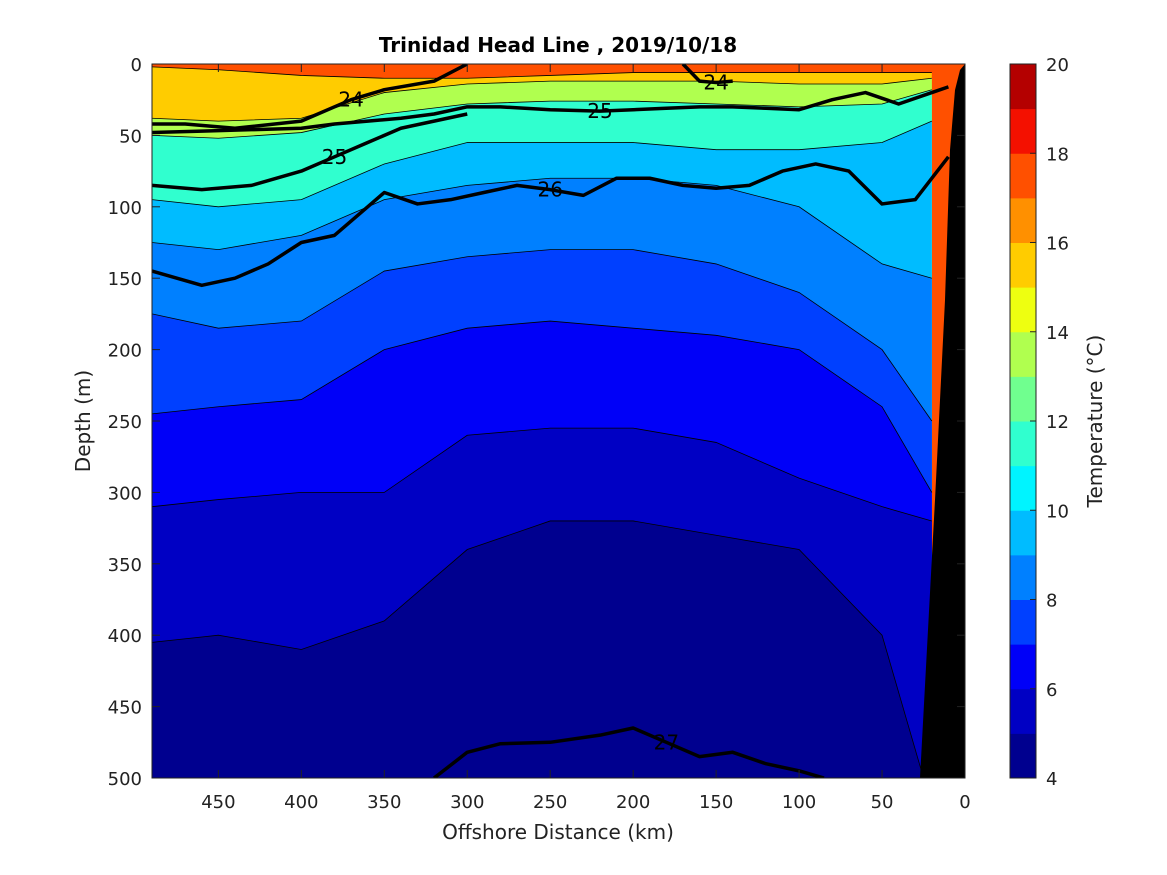 The height and width of the screenshot is (875, 1167). I want to click on colorbar-tick-label: 12, so click(1057, 422).